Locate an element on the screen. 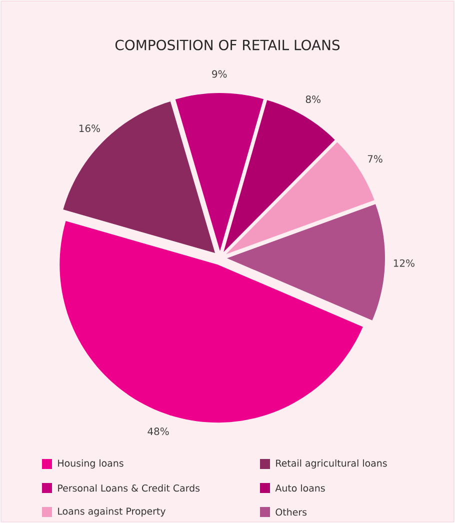 The image size is (455, 523). legend-label: Auto loans is located at coordinates (300, 488).